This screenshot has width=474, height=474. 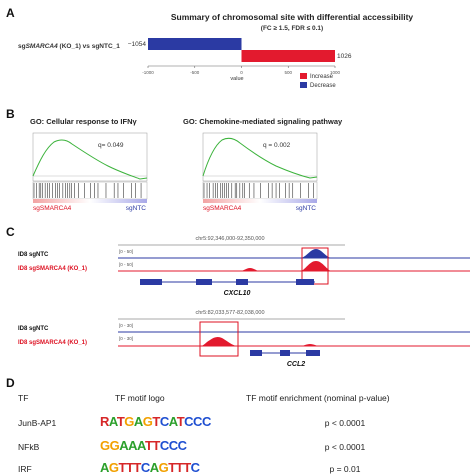 I want to click on x-tick-label: -500, so click(x=195, y=72).